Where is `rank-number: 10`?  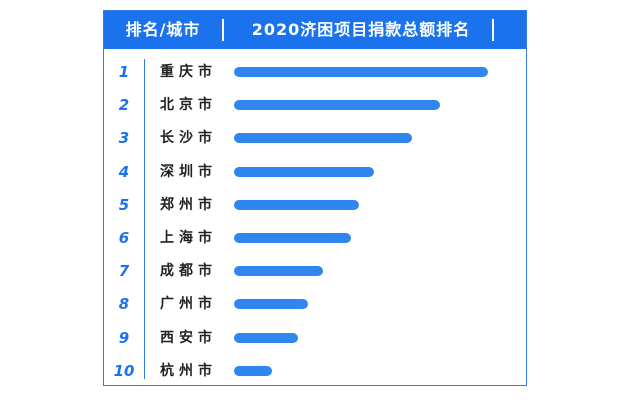 rank-number: 10 is located at coordinates (124, 370).